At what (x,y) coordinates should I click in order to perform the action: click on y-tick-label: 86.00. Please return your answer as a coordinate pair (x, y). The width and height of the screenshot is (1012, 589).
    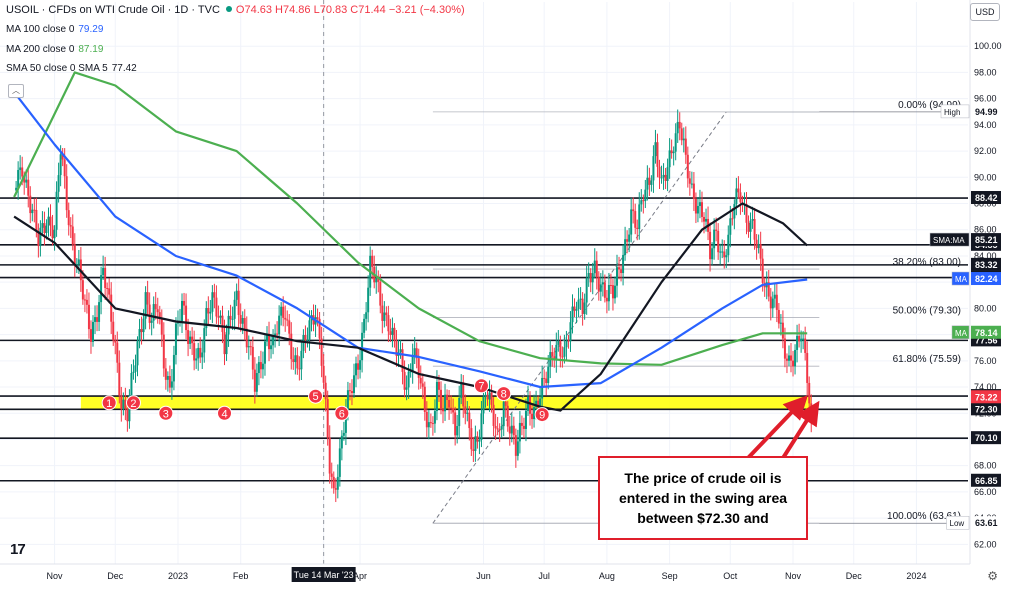
    Looking at the image, I should click on (985, 230).